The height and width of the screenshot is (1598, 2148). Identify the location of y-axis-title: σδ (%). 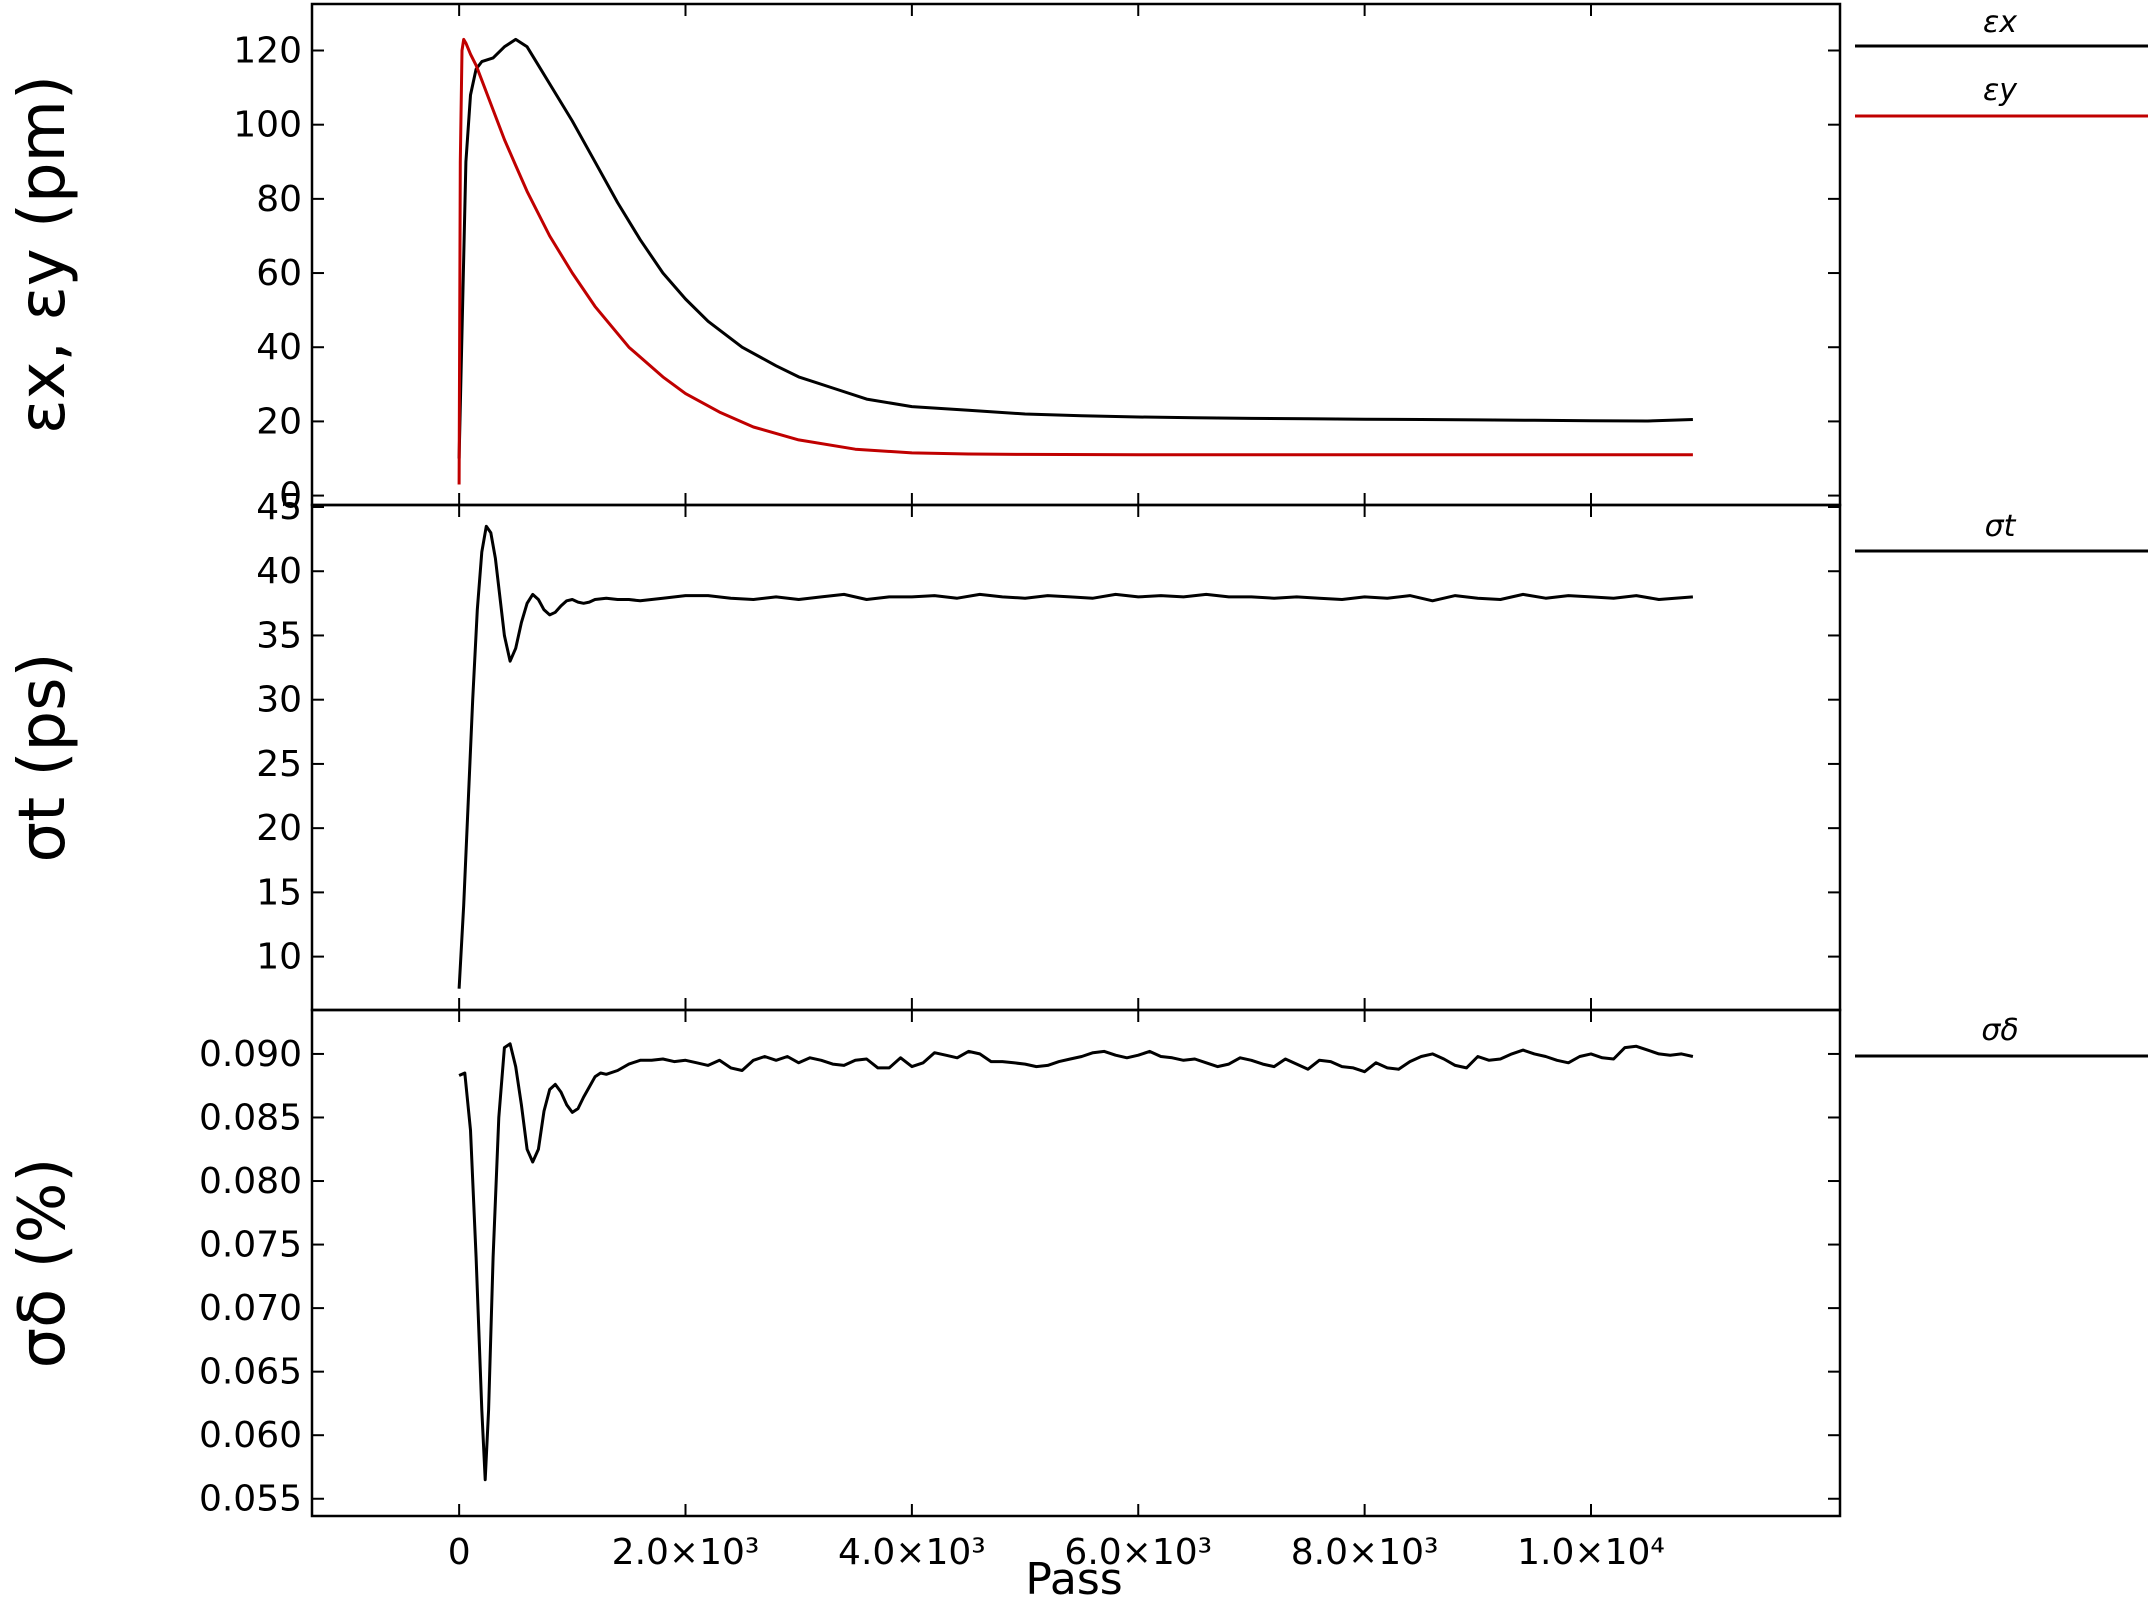
(43, 1263).